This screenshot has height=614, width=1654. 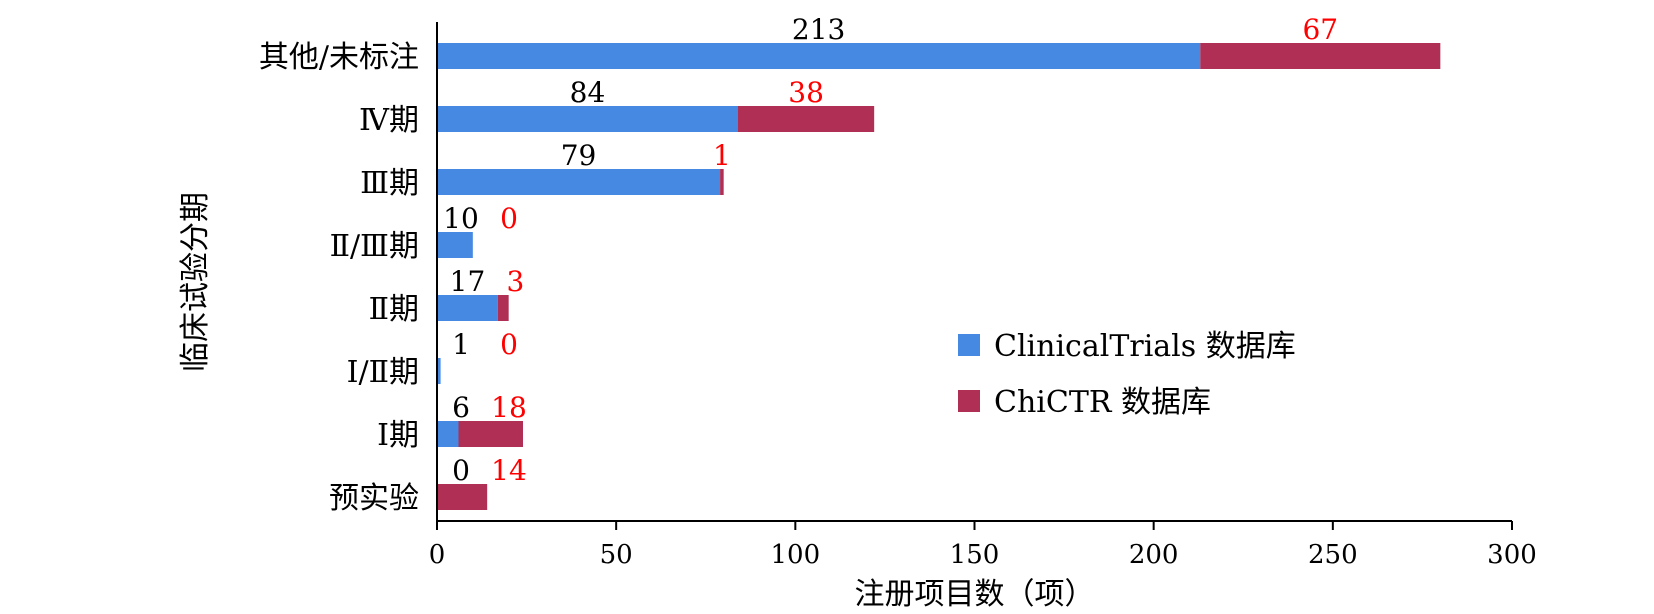 I want to click on x-tick-label: 300, so click(x=1512, y=555).